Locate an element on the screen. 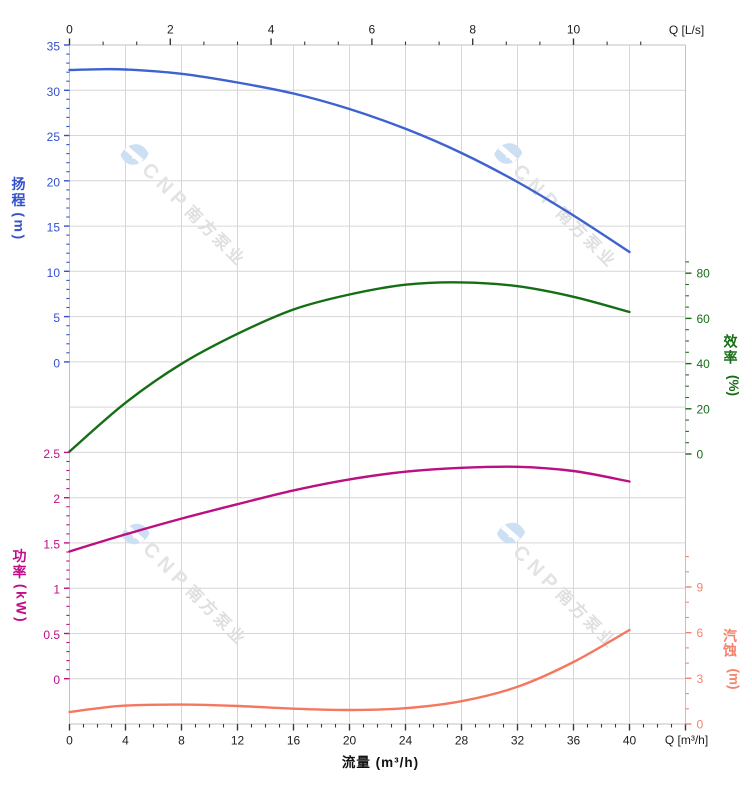 The image size is (752, 797). svg-text: 12 is located at coordinates (238, 741).